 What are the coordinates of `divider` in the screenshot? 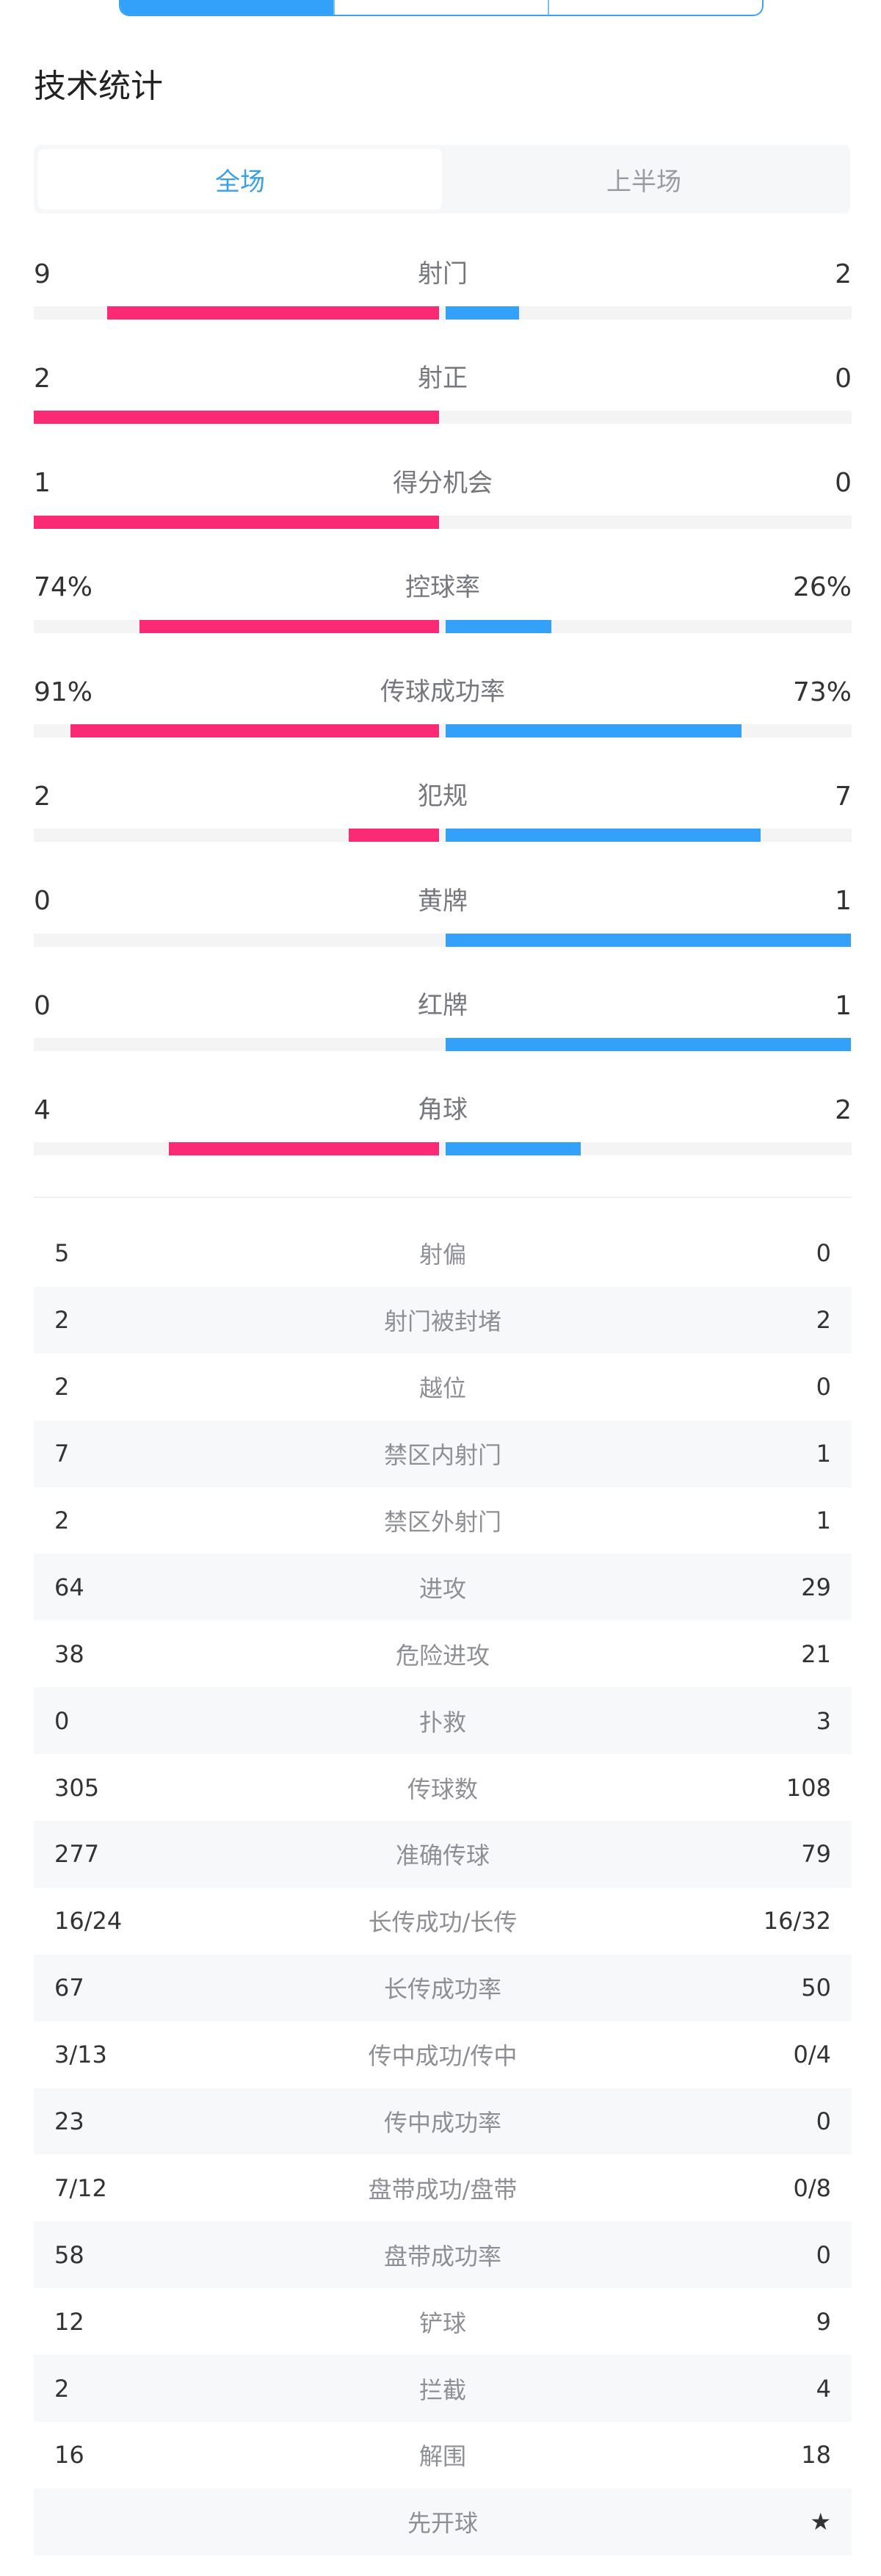 It's located at (443, 1197).